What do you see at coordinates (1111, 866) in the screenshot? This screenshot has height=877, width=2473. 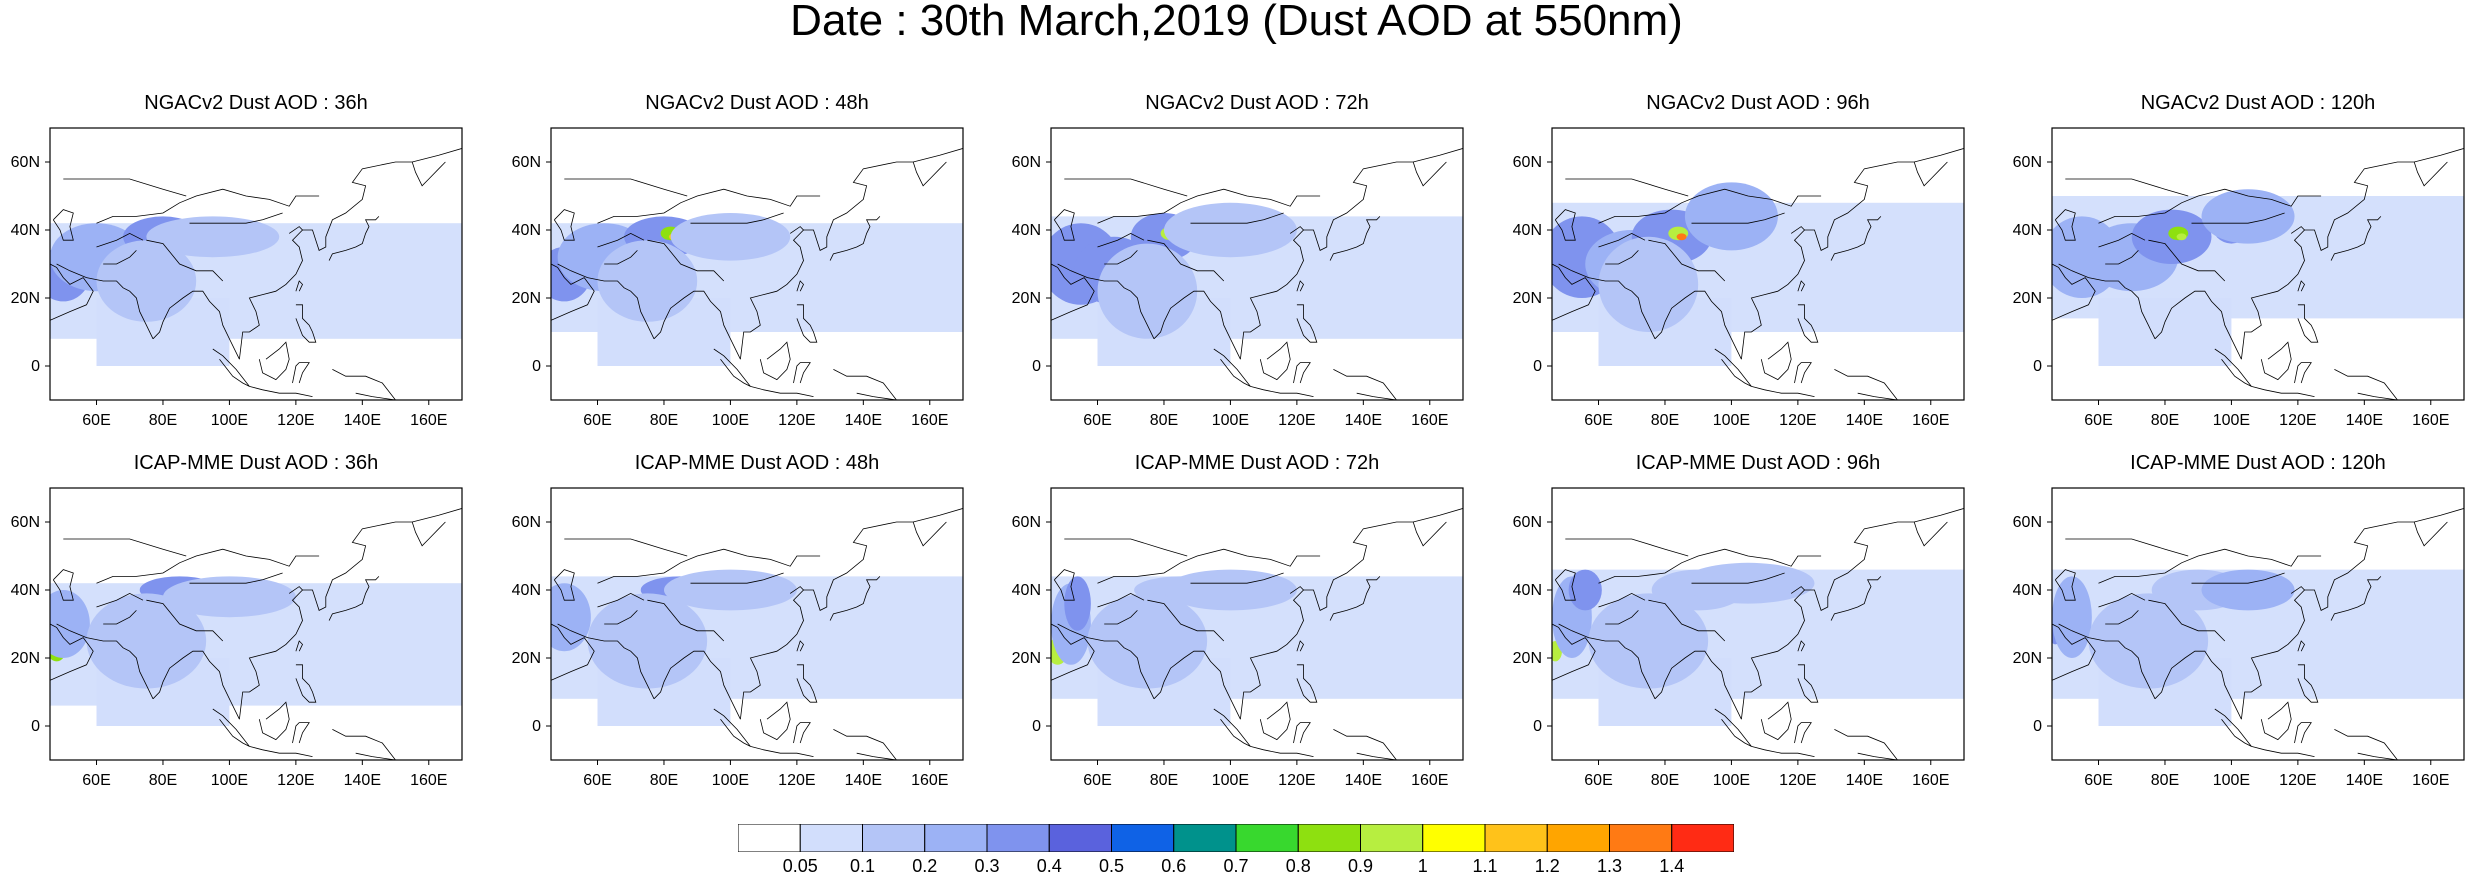 I see `colorbar-tick-label: 0.5` at bounding box center [1111, 866].